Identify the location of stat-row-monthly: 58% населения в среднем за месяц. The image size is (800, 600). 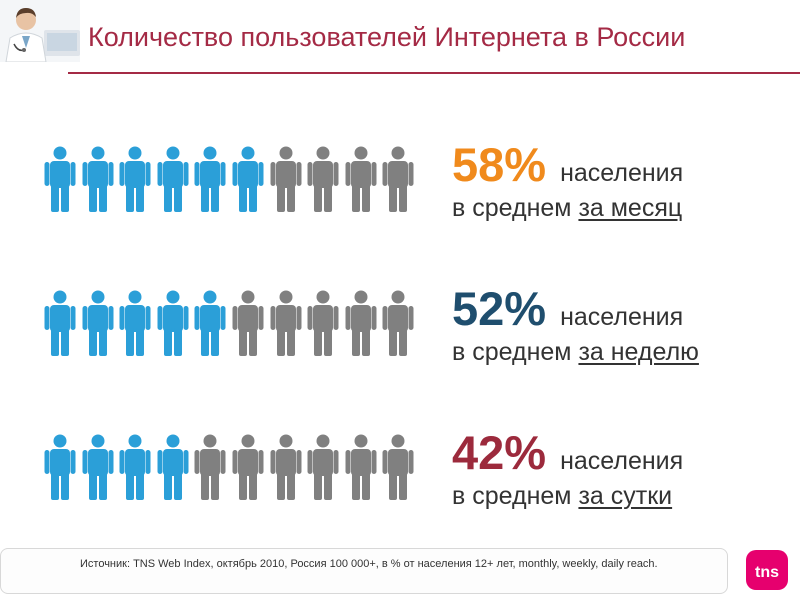
(400, 181).